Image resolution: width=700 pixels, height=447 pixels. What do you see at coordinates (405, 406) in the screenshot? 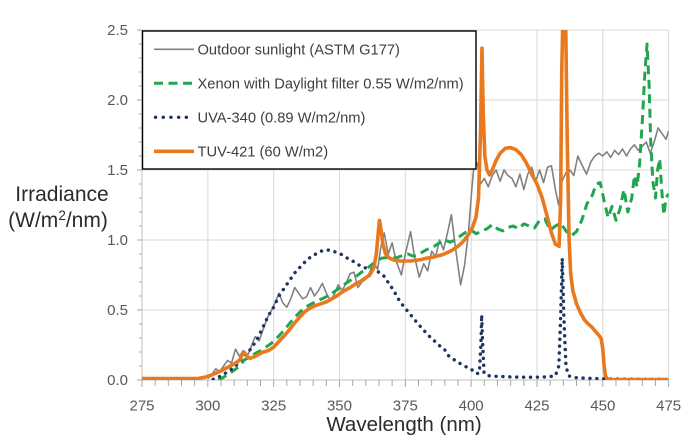
I see `svg-text: 375` at bounding box center [405, 406].